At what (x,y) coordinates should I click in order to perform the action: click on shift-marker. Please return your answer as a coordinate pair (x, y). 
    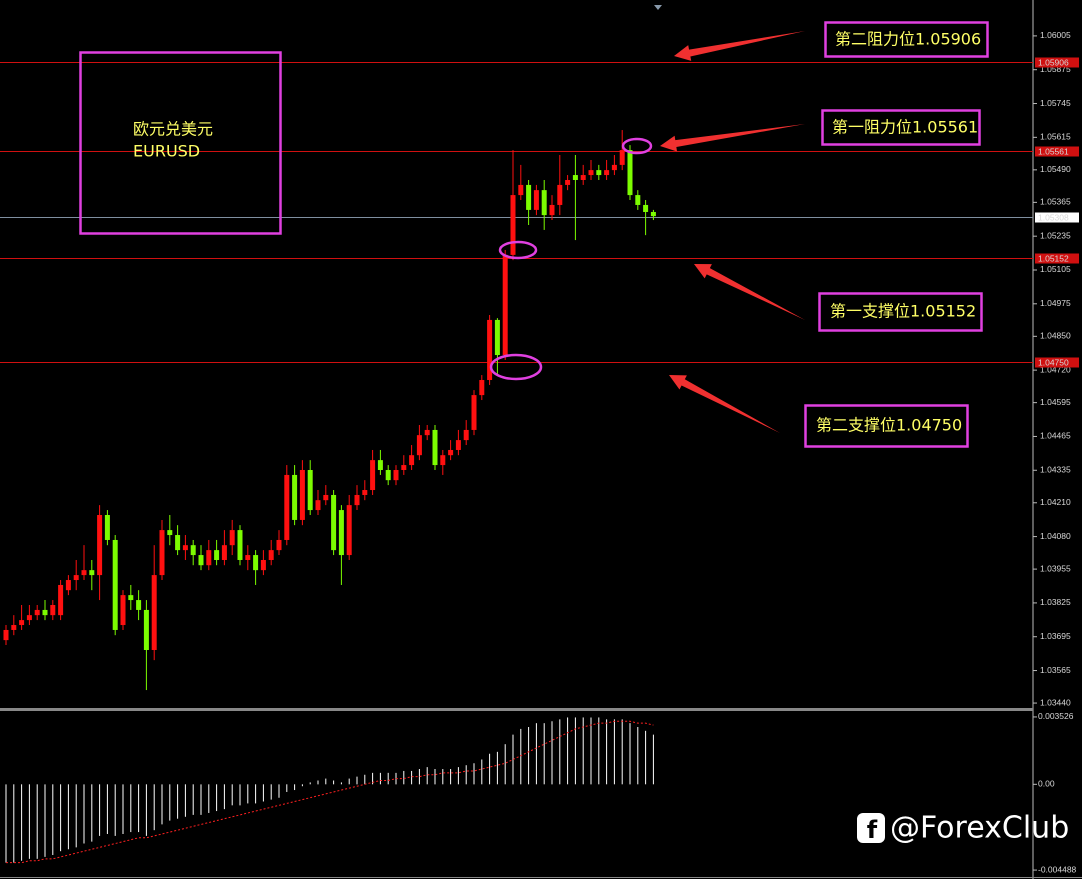
    Looking at the image, I should click on (658, 7).